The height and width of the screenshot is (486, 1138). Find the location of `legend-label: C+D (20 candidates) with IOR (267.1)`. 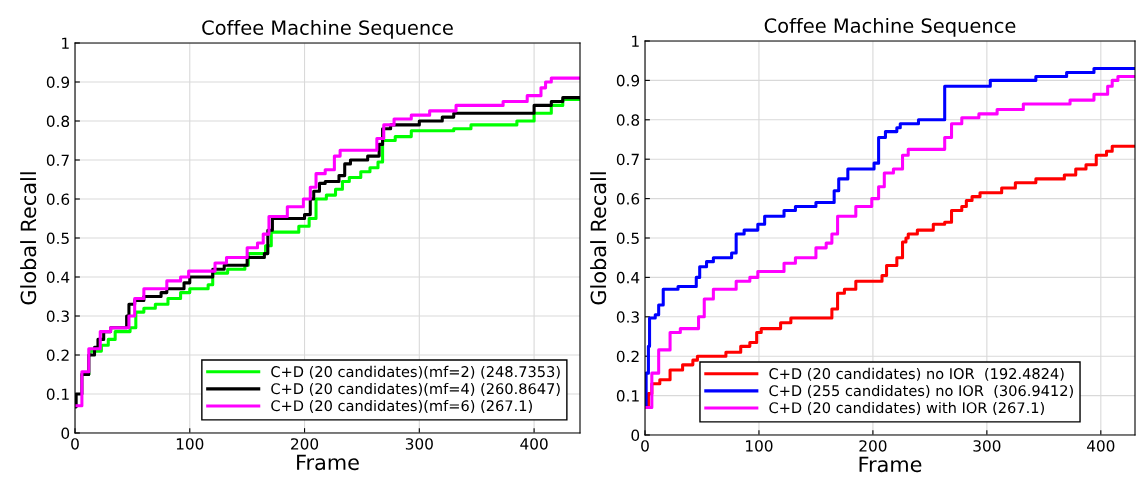

legend-label: C+D (20 candidates) with IOR (267.1) is located at coordinates (906, 408).